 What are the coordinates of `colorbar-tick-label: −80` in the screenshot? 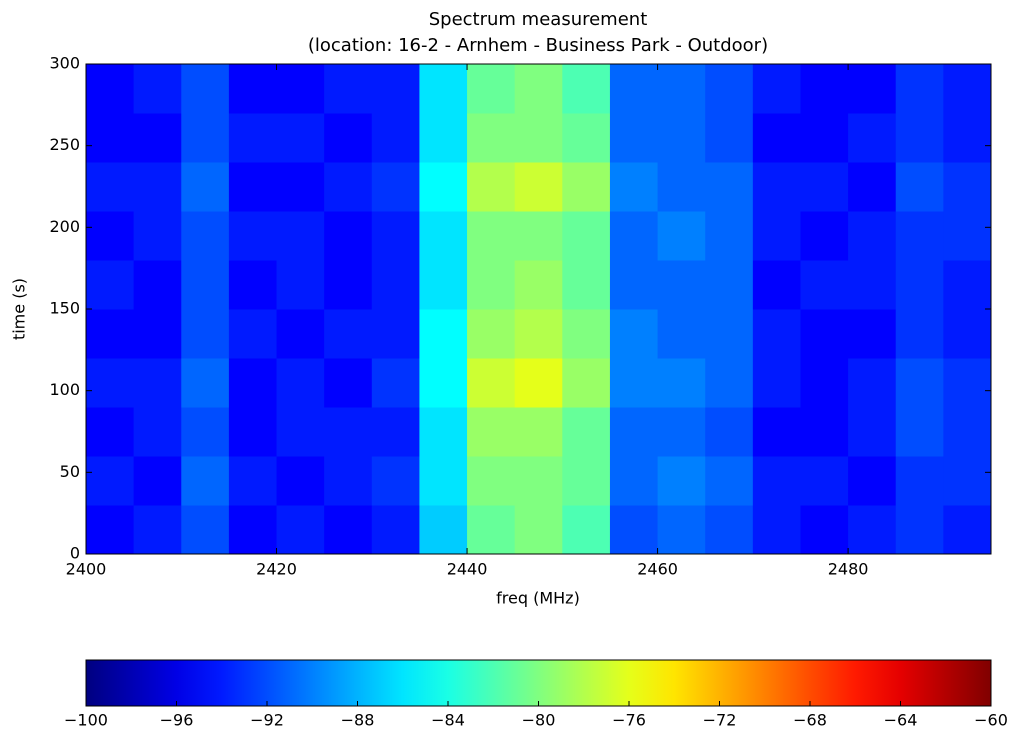 It's located at (539, 720).